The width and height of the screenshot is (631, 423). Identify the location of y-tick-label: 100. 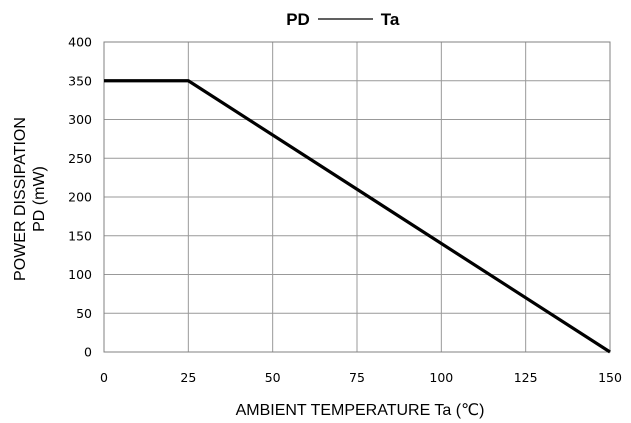
(80, 274).